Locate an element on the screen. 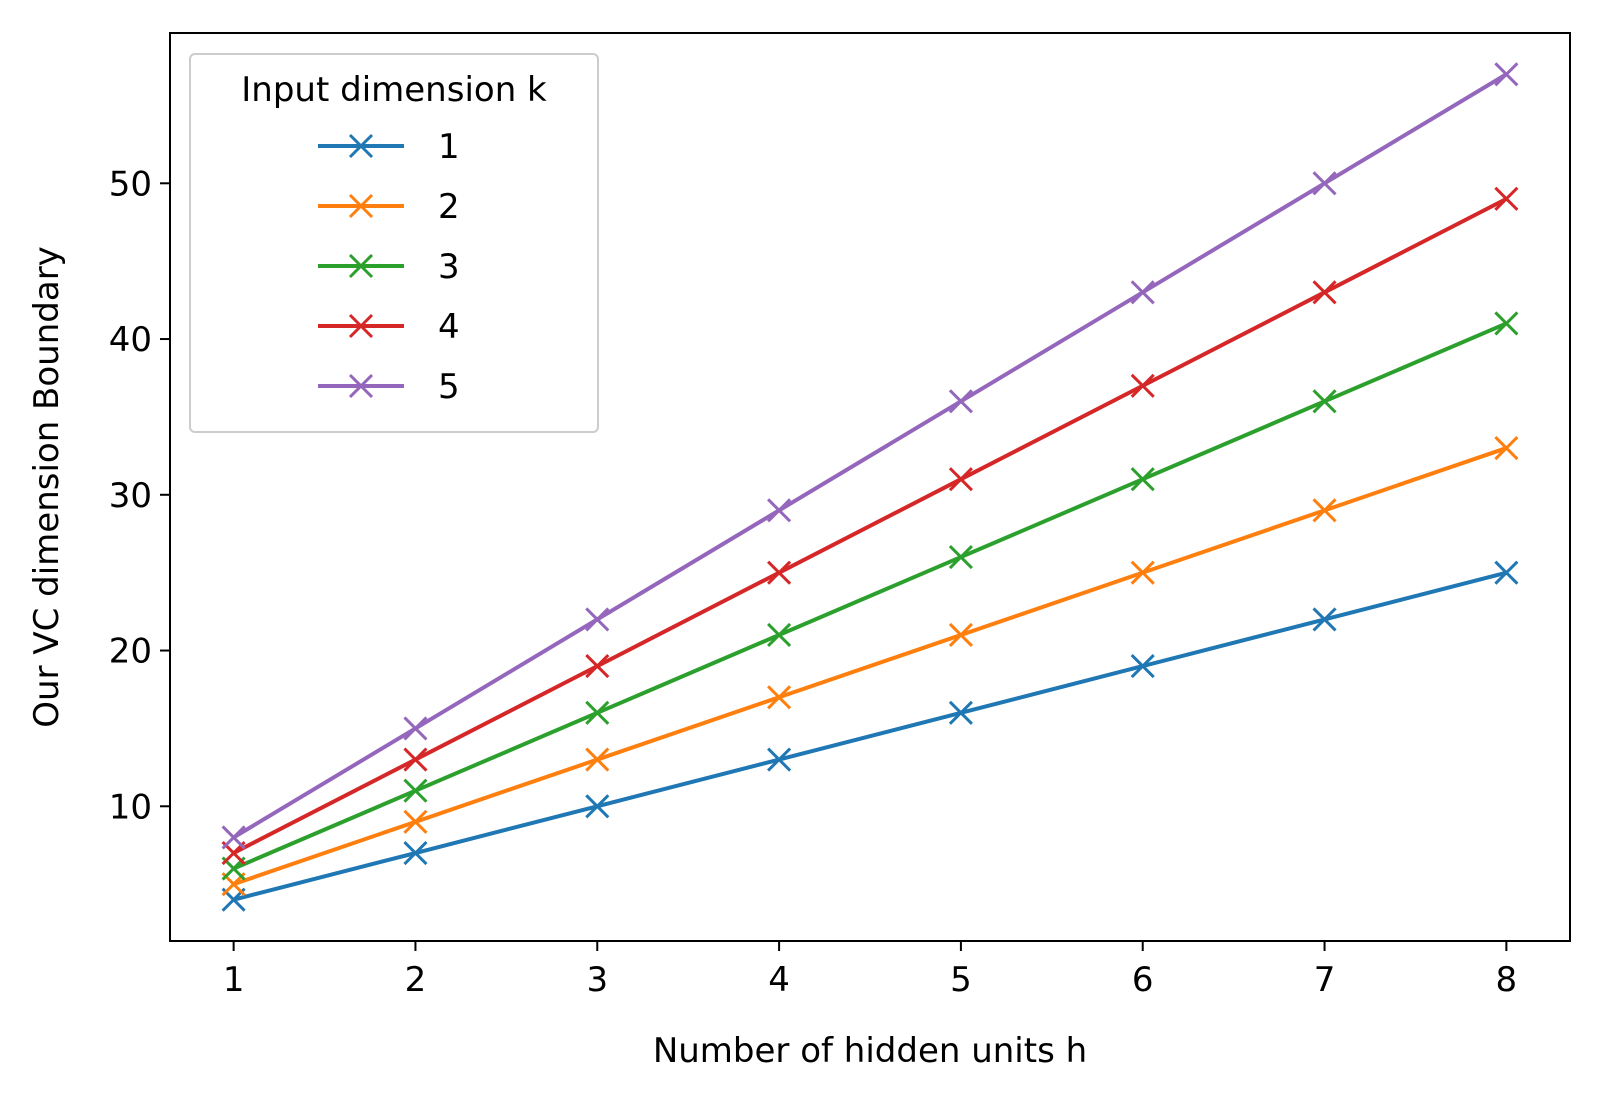 The image size is (1597, 1095). y-tick-label: 40 is located at coordinates (130, 340).